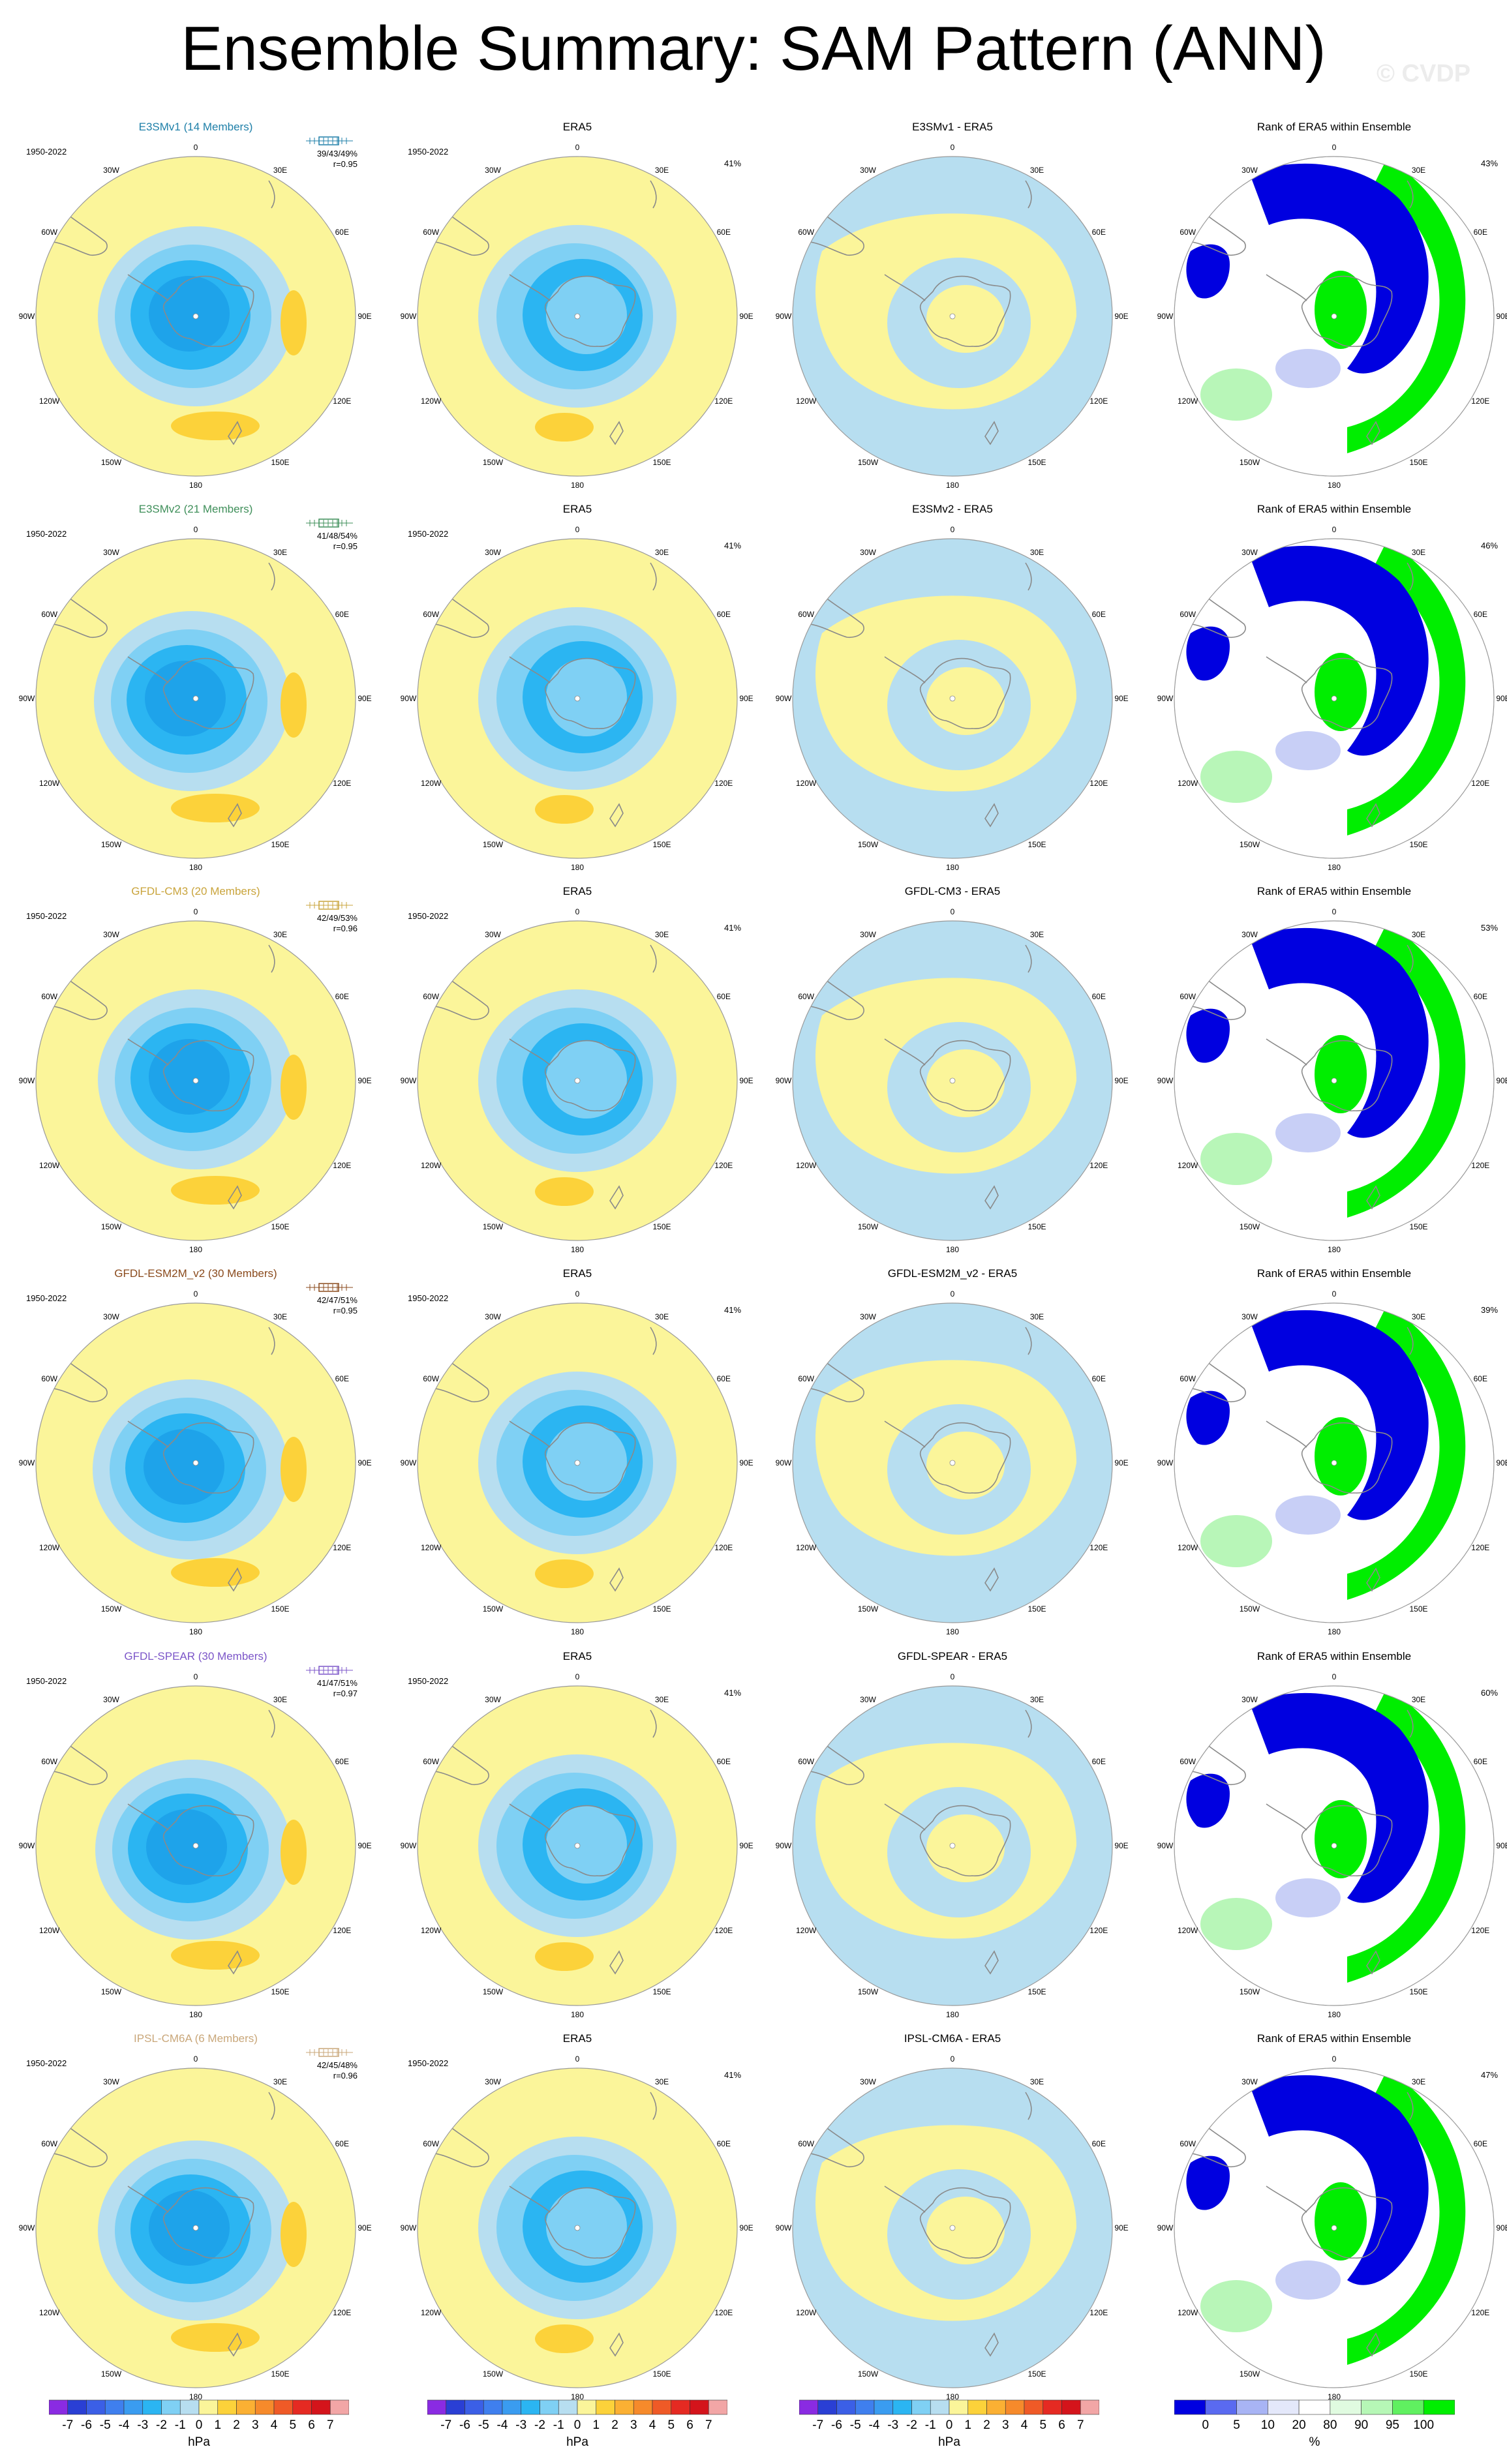 The height and width of the screenshot is (2464, 1507). I want to click on panel-title: GFDL-ESM2M_v2 - ERA5, so click(952, 1273).